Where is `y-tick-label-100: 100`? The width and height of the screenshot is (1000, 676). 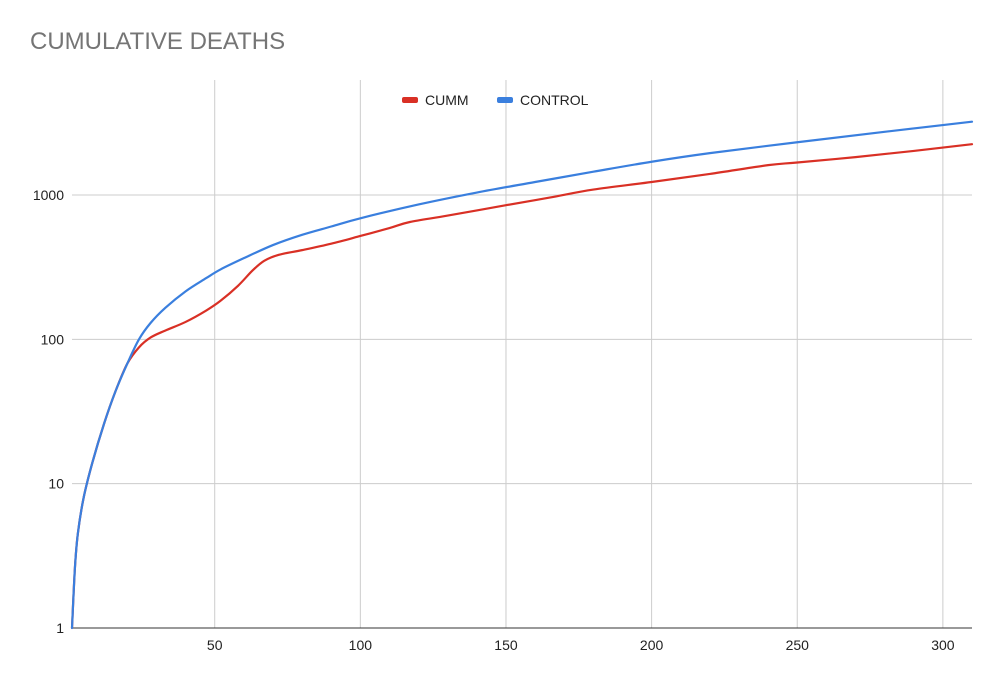
y-tick-label-100: 100 is located at coordinates (53, 339).